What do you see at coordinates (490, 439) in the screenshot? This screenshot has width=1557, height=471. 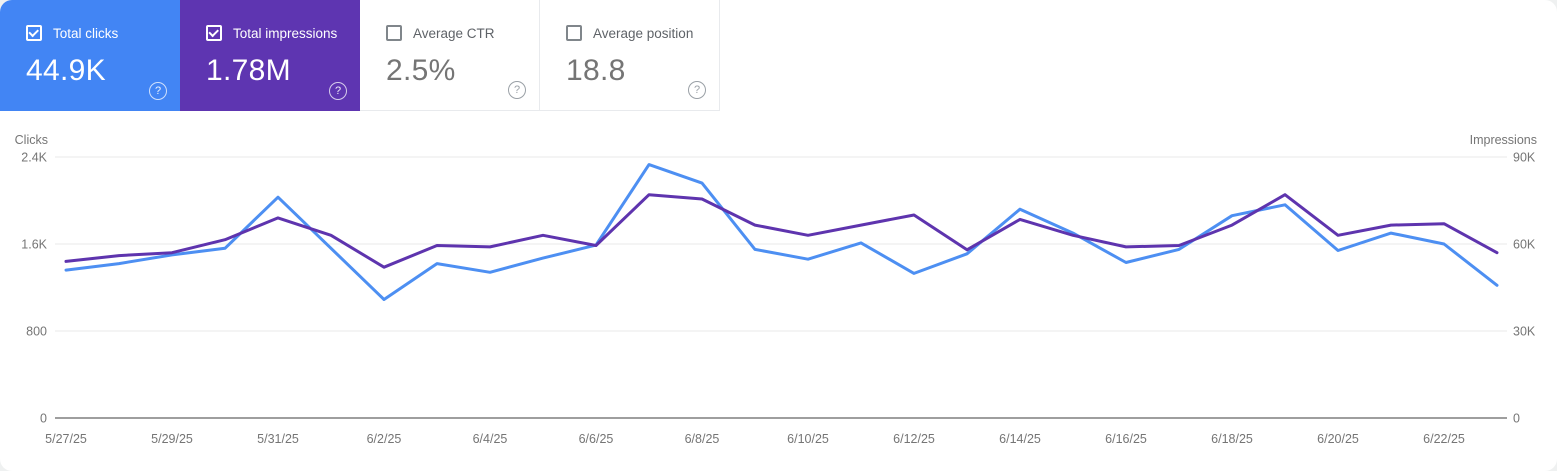 I see `x-tick-label: 6/4/25` at bounding box center [490, 439].